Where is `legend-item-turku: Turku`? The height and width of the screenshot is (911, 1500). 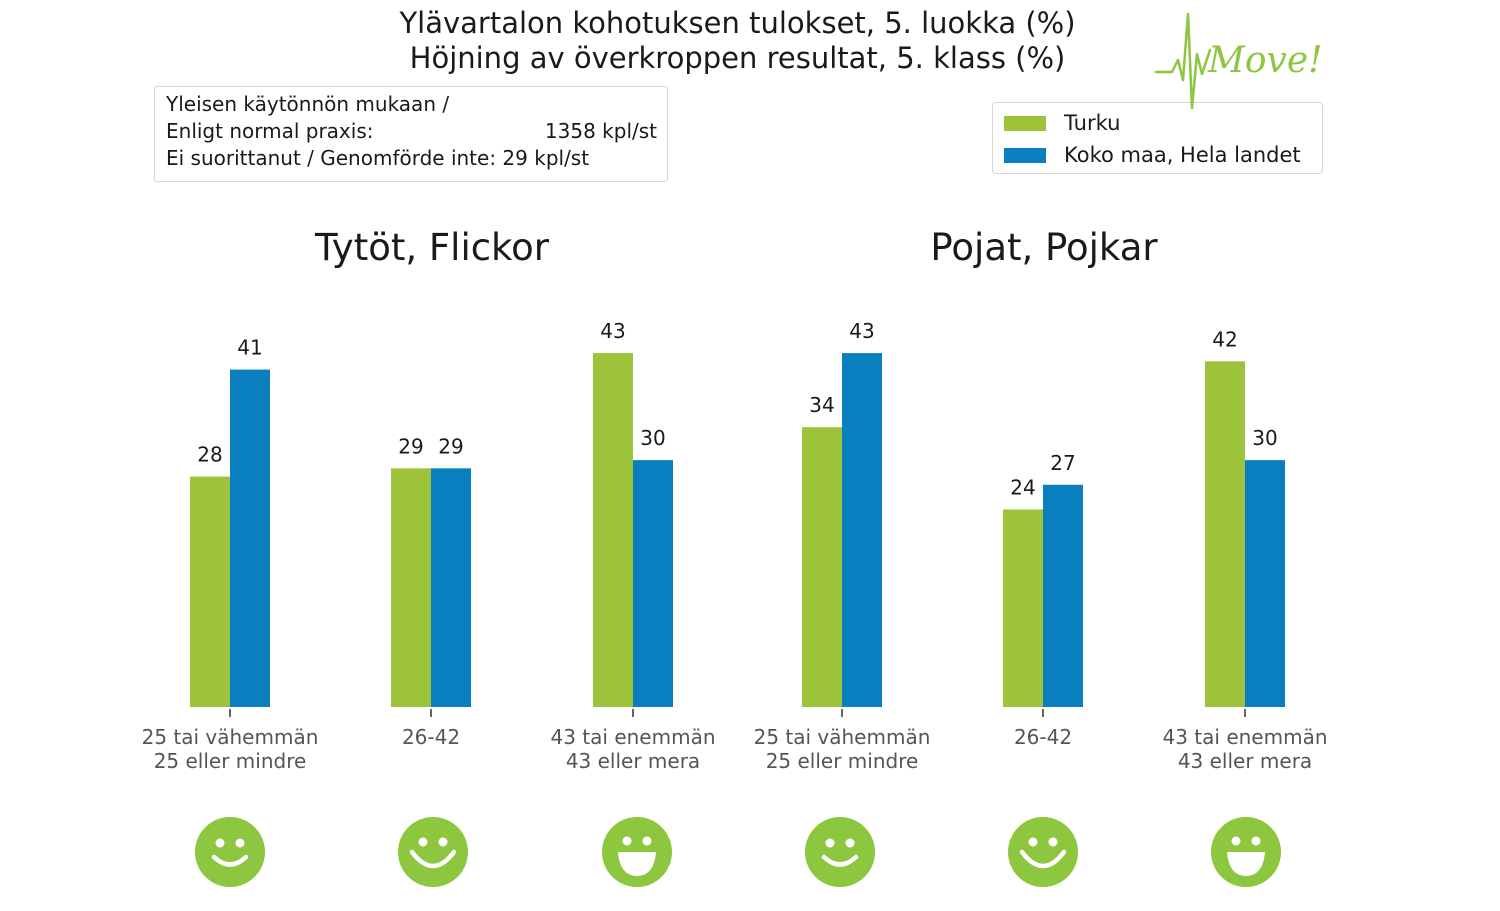
legend-item-turku: Turku is located at coordinates (1062, 123).